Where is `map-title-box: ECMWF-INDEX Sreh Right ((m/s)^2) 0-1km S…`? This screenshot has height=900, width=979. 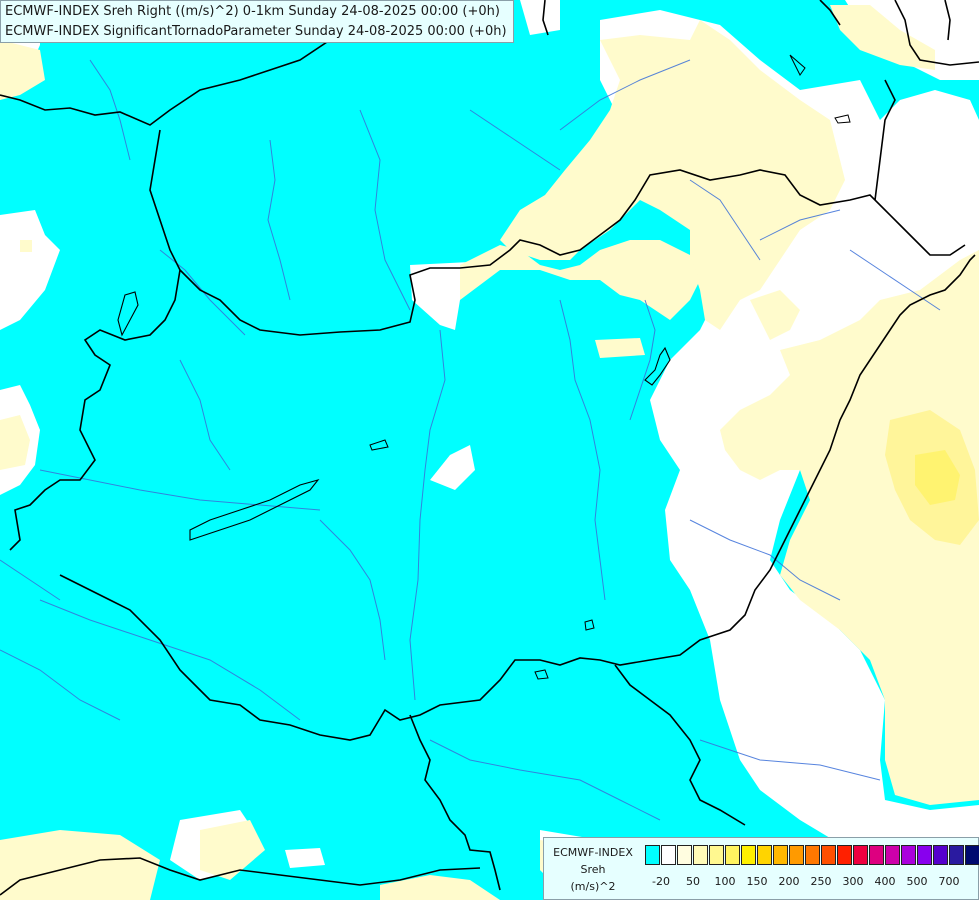
map-title-box: ECMWF-INDEX Sreh Right ((m/s)^2) 0-1km S… is located at coordinates (257, 21).